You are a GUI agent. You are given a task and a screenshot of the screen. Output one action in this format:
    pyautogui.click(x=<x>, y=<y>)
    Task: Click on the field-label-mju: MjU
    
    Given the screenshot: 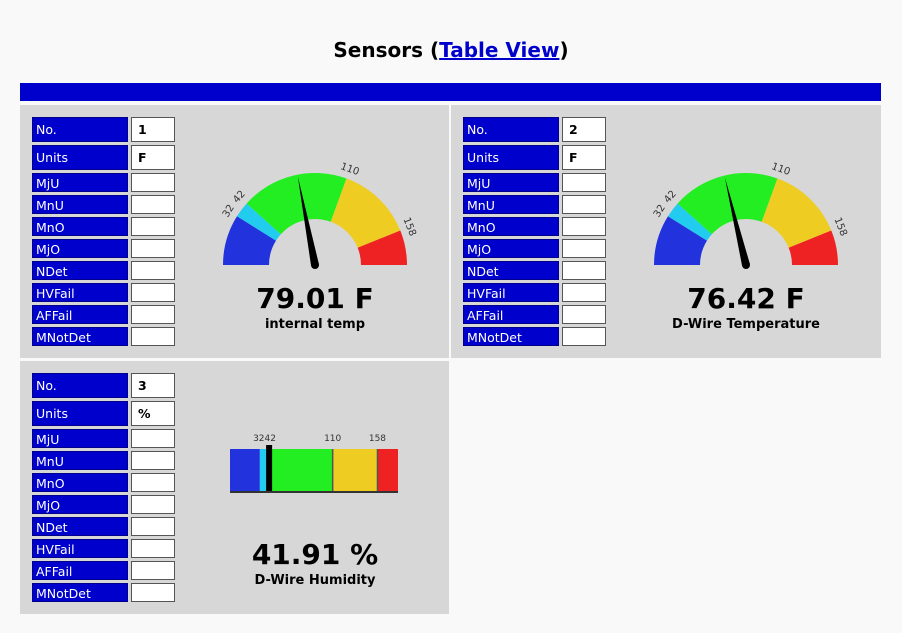 What is the action you would take?
    pyautogui.click(x=511, y=182)
    